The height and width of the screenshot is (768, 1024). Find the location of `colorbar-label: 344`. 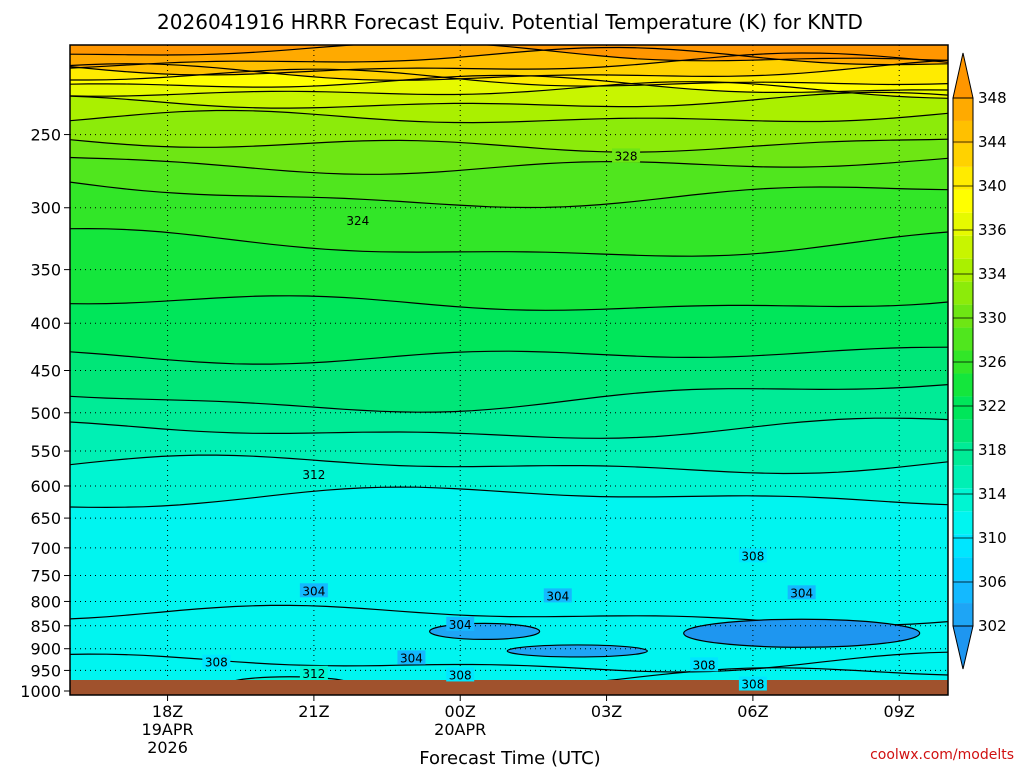

colorbar-label: 344 is located at coordinates (992, 142).